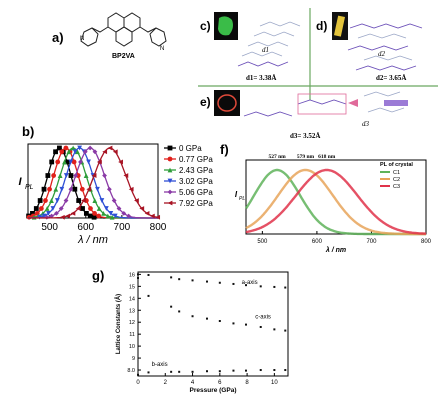  Describe the element at coordinates (327, 157) in the screenshot. I see `peak-annotation-f-2: 618 nm` at that location.